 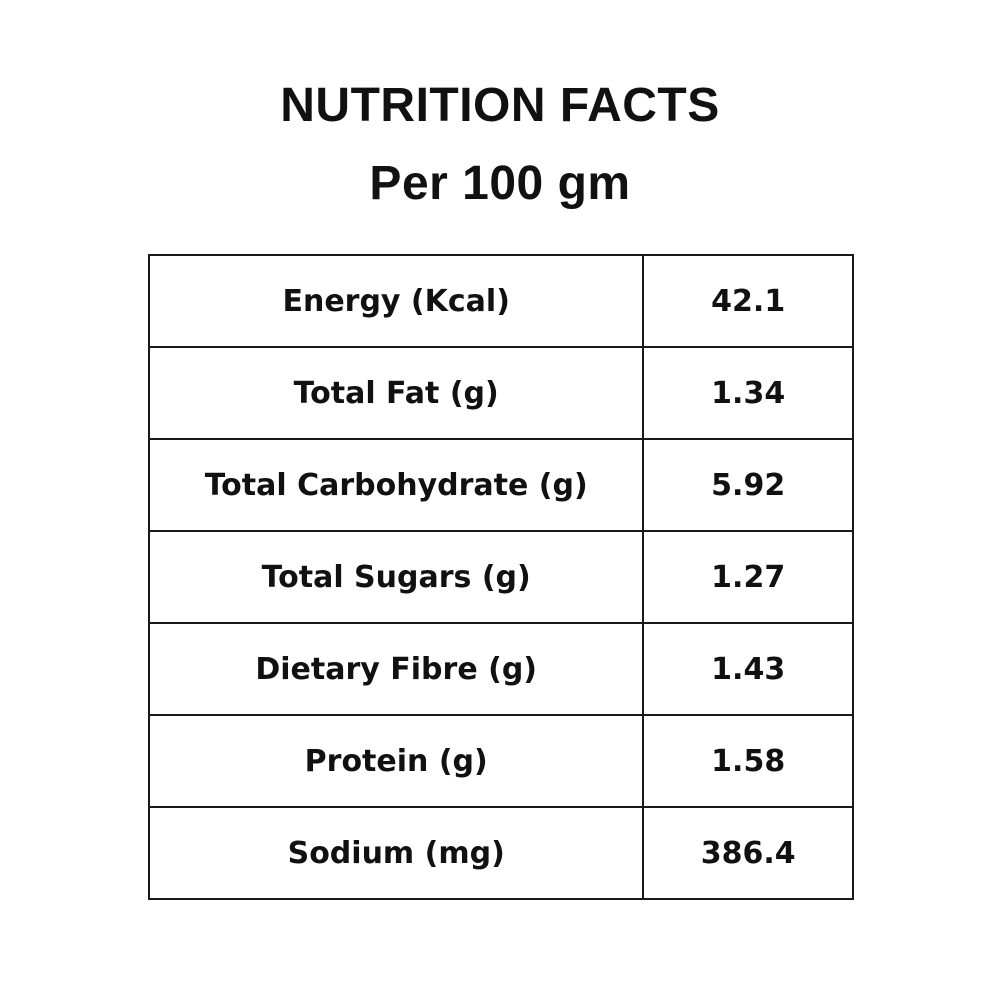 I want to click on nutrient-value: 42.1, so click(x=748, y=301).